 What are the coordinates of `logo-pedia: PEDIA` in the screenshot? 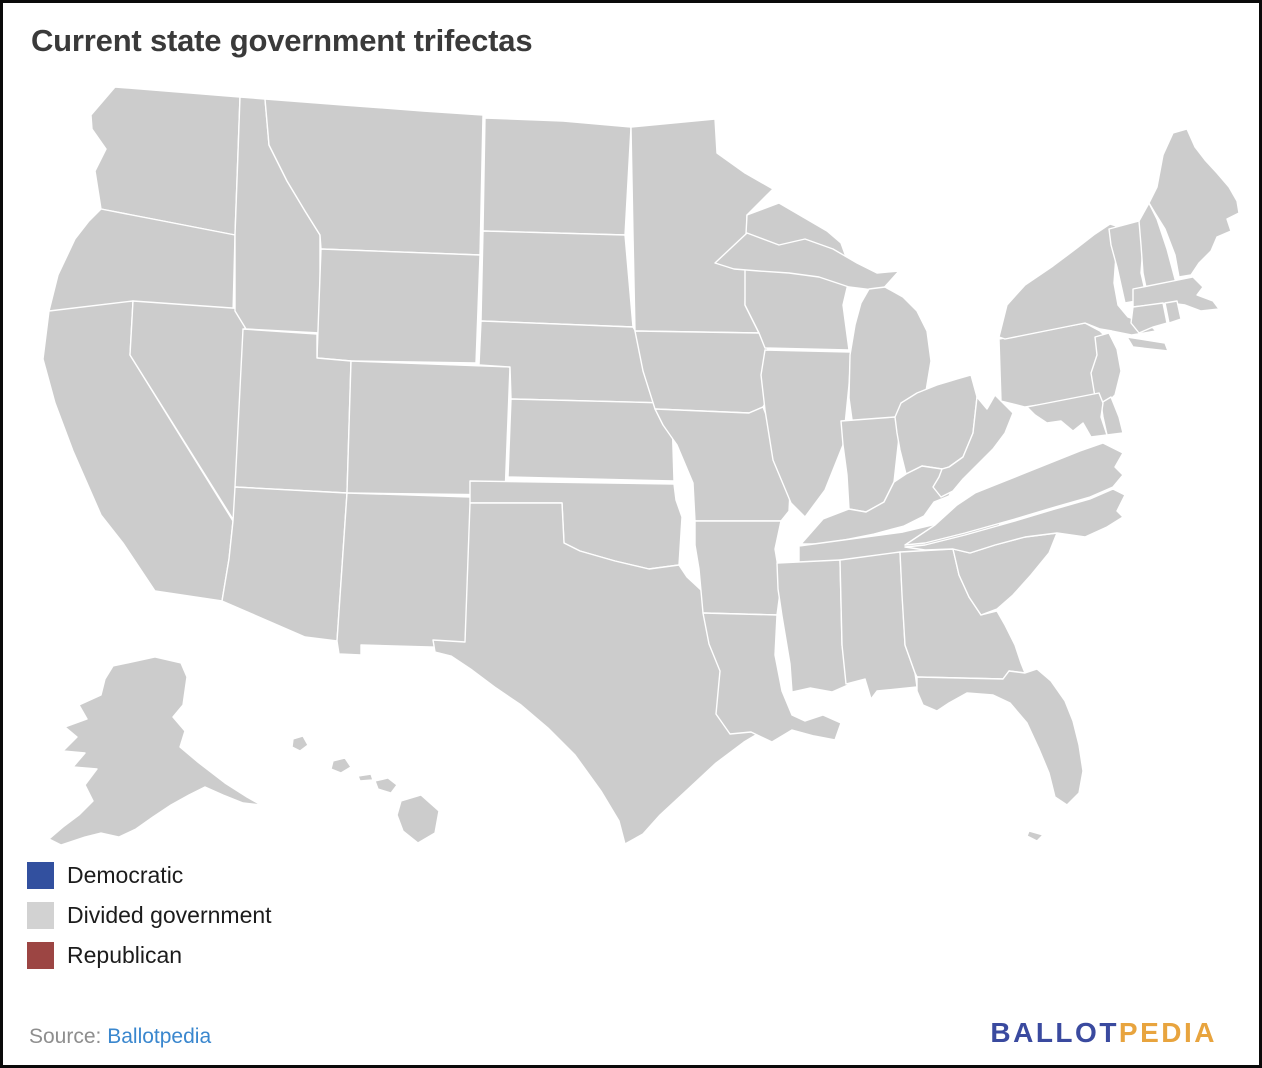 It's located at (1167, 1032).